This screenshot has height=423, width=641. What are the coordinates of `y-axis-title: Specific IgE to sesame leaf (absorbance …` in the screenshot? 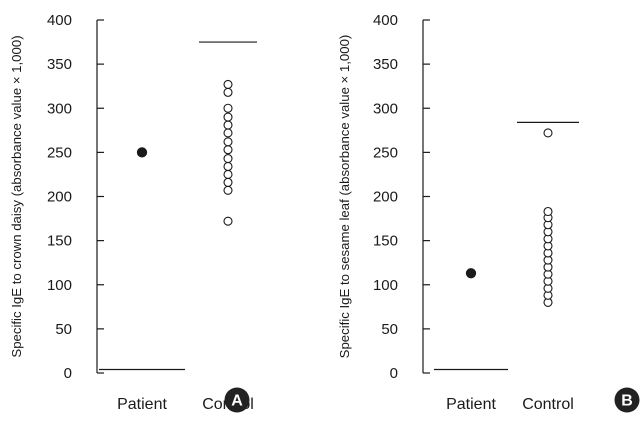 It's located at (344, 197).